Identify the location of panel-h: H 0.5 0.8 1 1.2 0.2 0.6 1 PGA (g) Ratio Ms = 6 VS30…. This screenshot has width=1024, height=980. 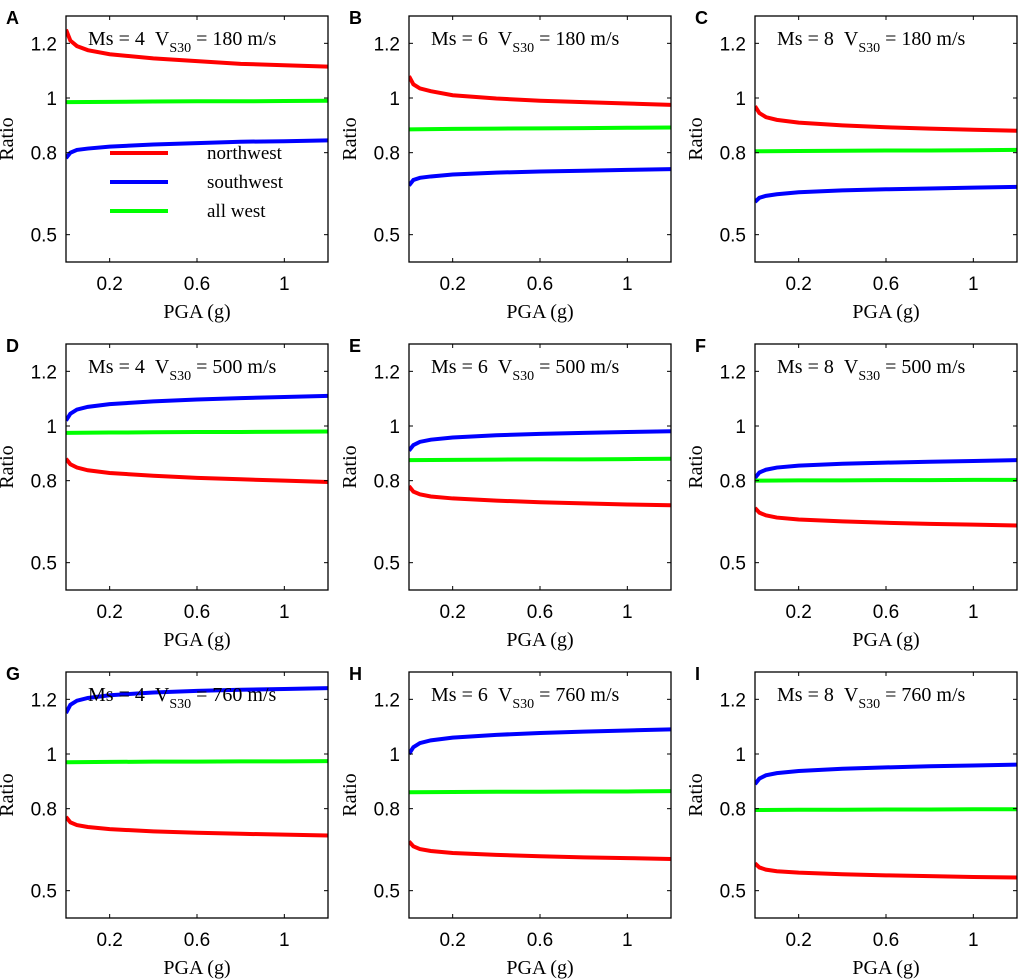
(505, 821).